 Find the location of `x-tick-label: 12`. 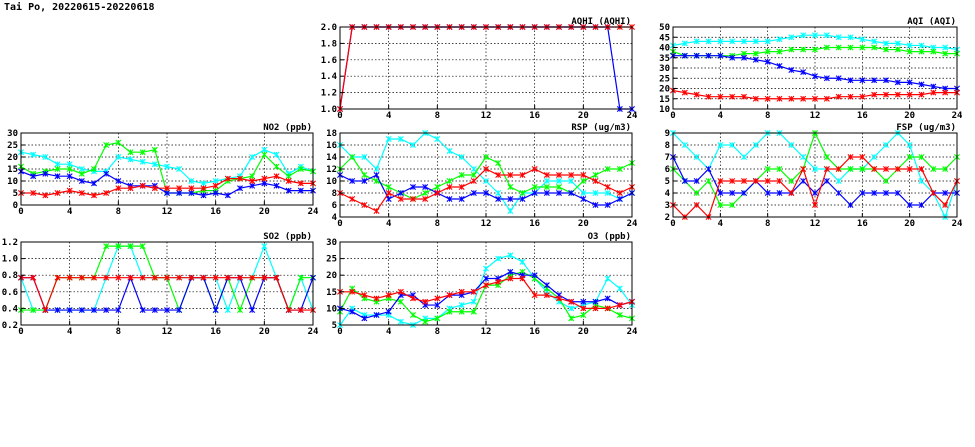

x-tick-label: 12 is located at coordinates (486, 224).